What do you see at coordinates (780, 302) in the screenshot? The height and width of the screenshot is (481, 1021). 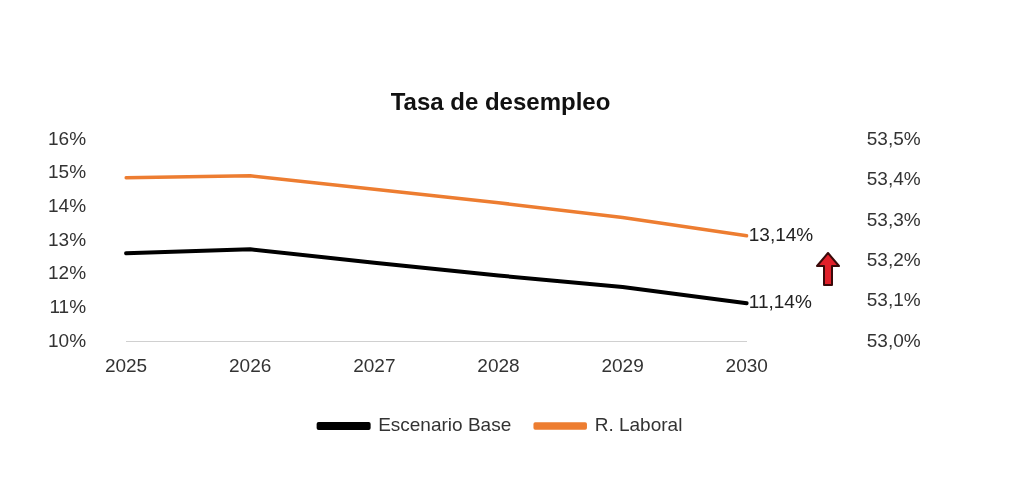 I see `data-label: 11,14%` at bounding box center [780, 302].